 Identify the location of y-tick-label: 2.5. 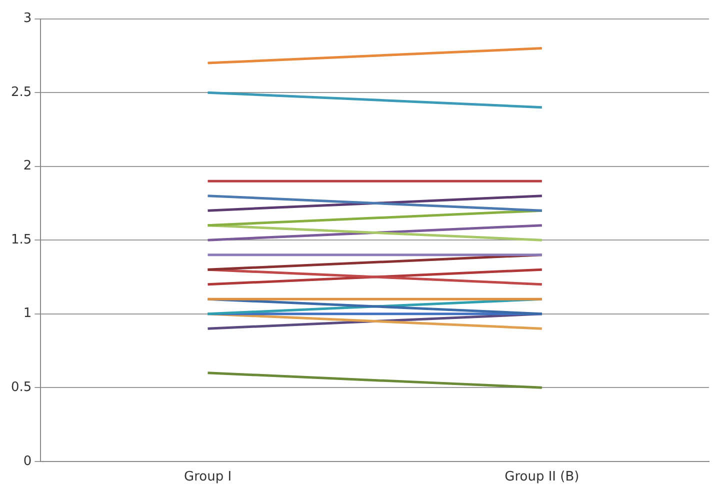
(21, 92).